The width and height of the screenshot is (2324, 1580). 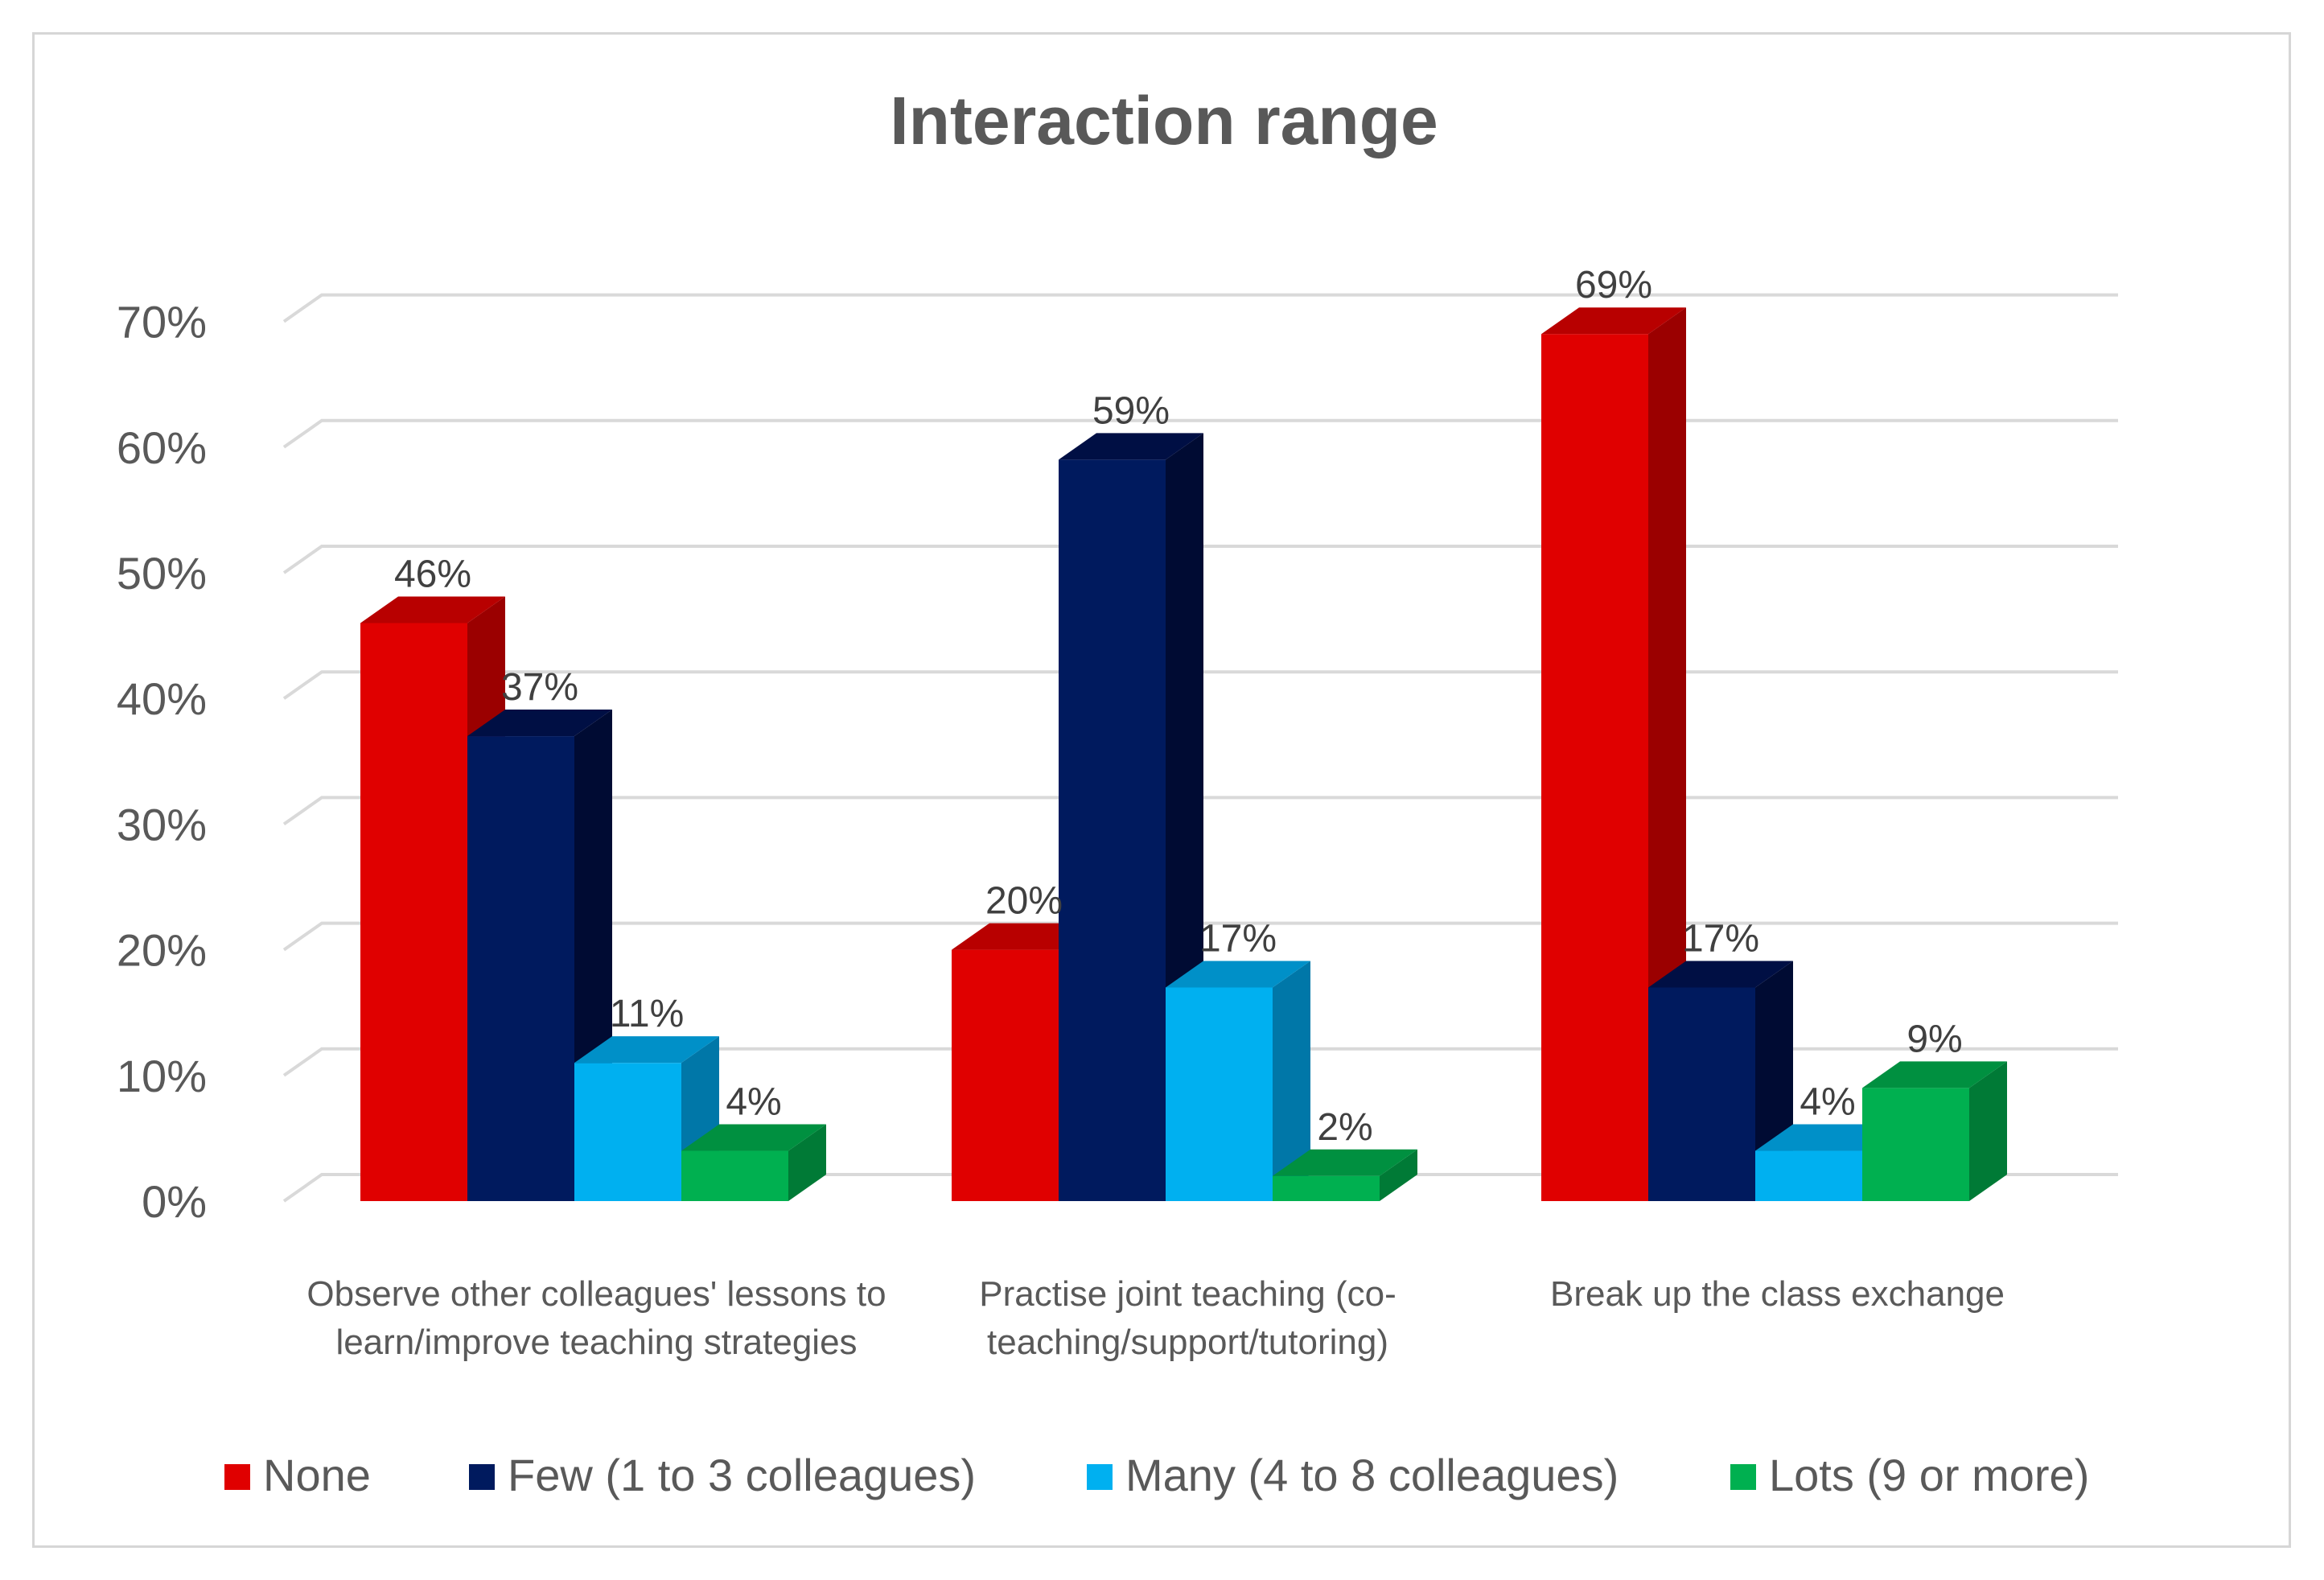 I want to click on legend-label: Many (4 to 8 colleagues), so click(x=1372, y=1475).